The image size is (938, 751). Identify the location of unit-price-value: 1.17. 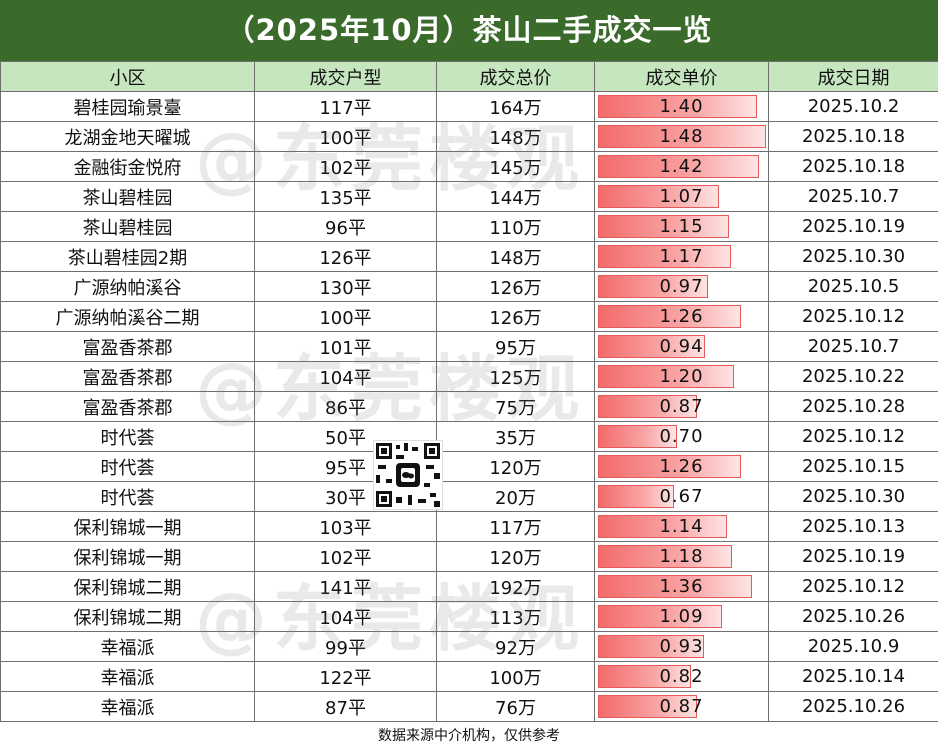
(681, 256).